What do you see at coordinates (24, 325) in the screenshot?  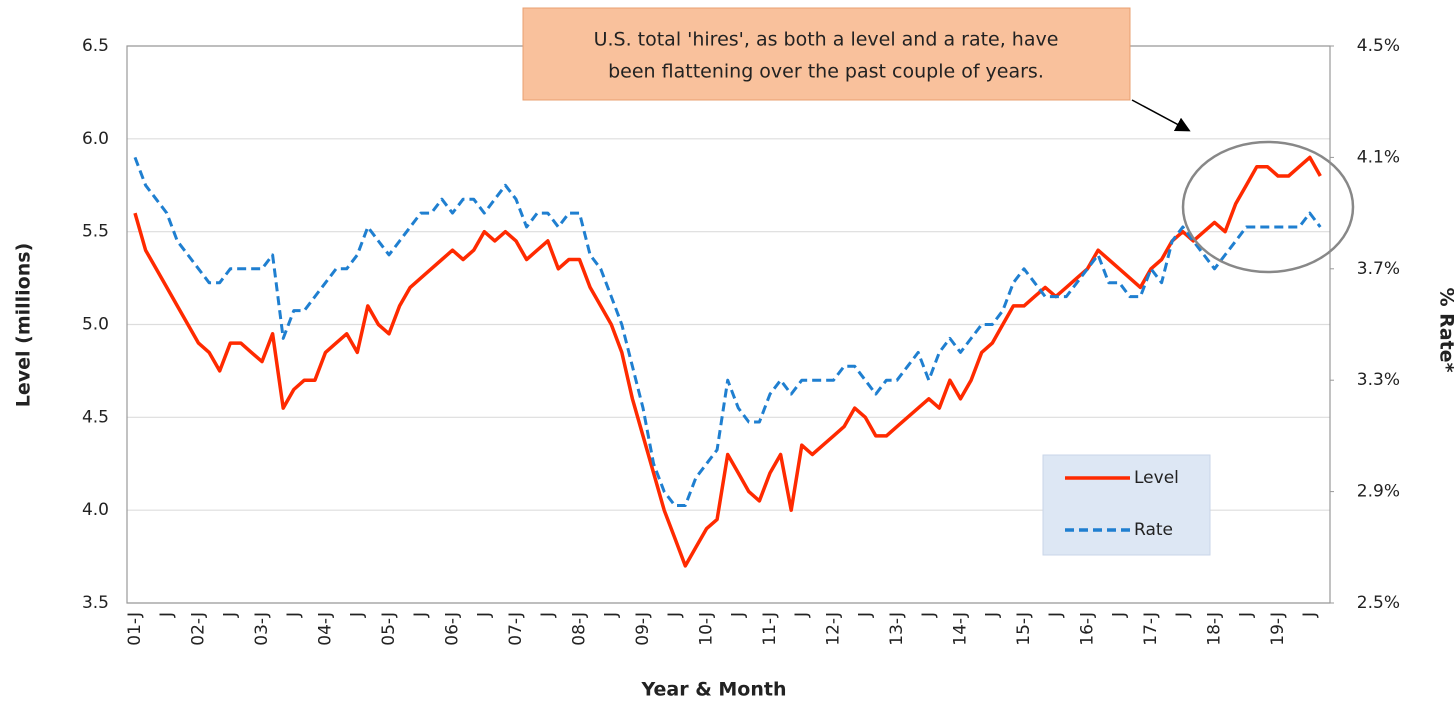 I see `y-axis-title: Level (millions)` at bounding box center [24, 325].